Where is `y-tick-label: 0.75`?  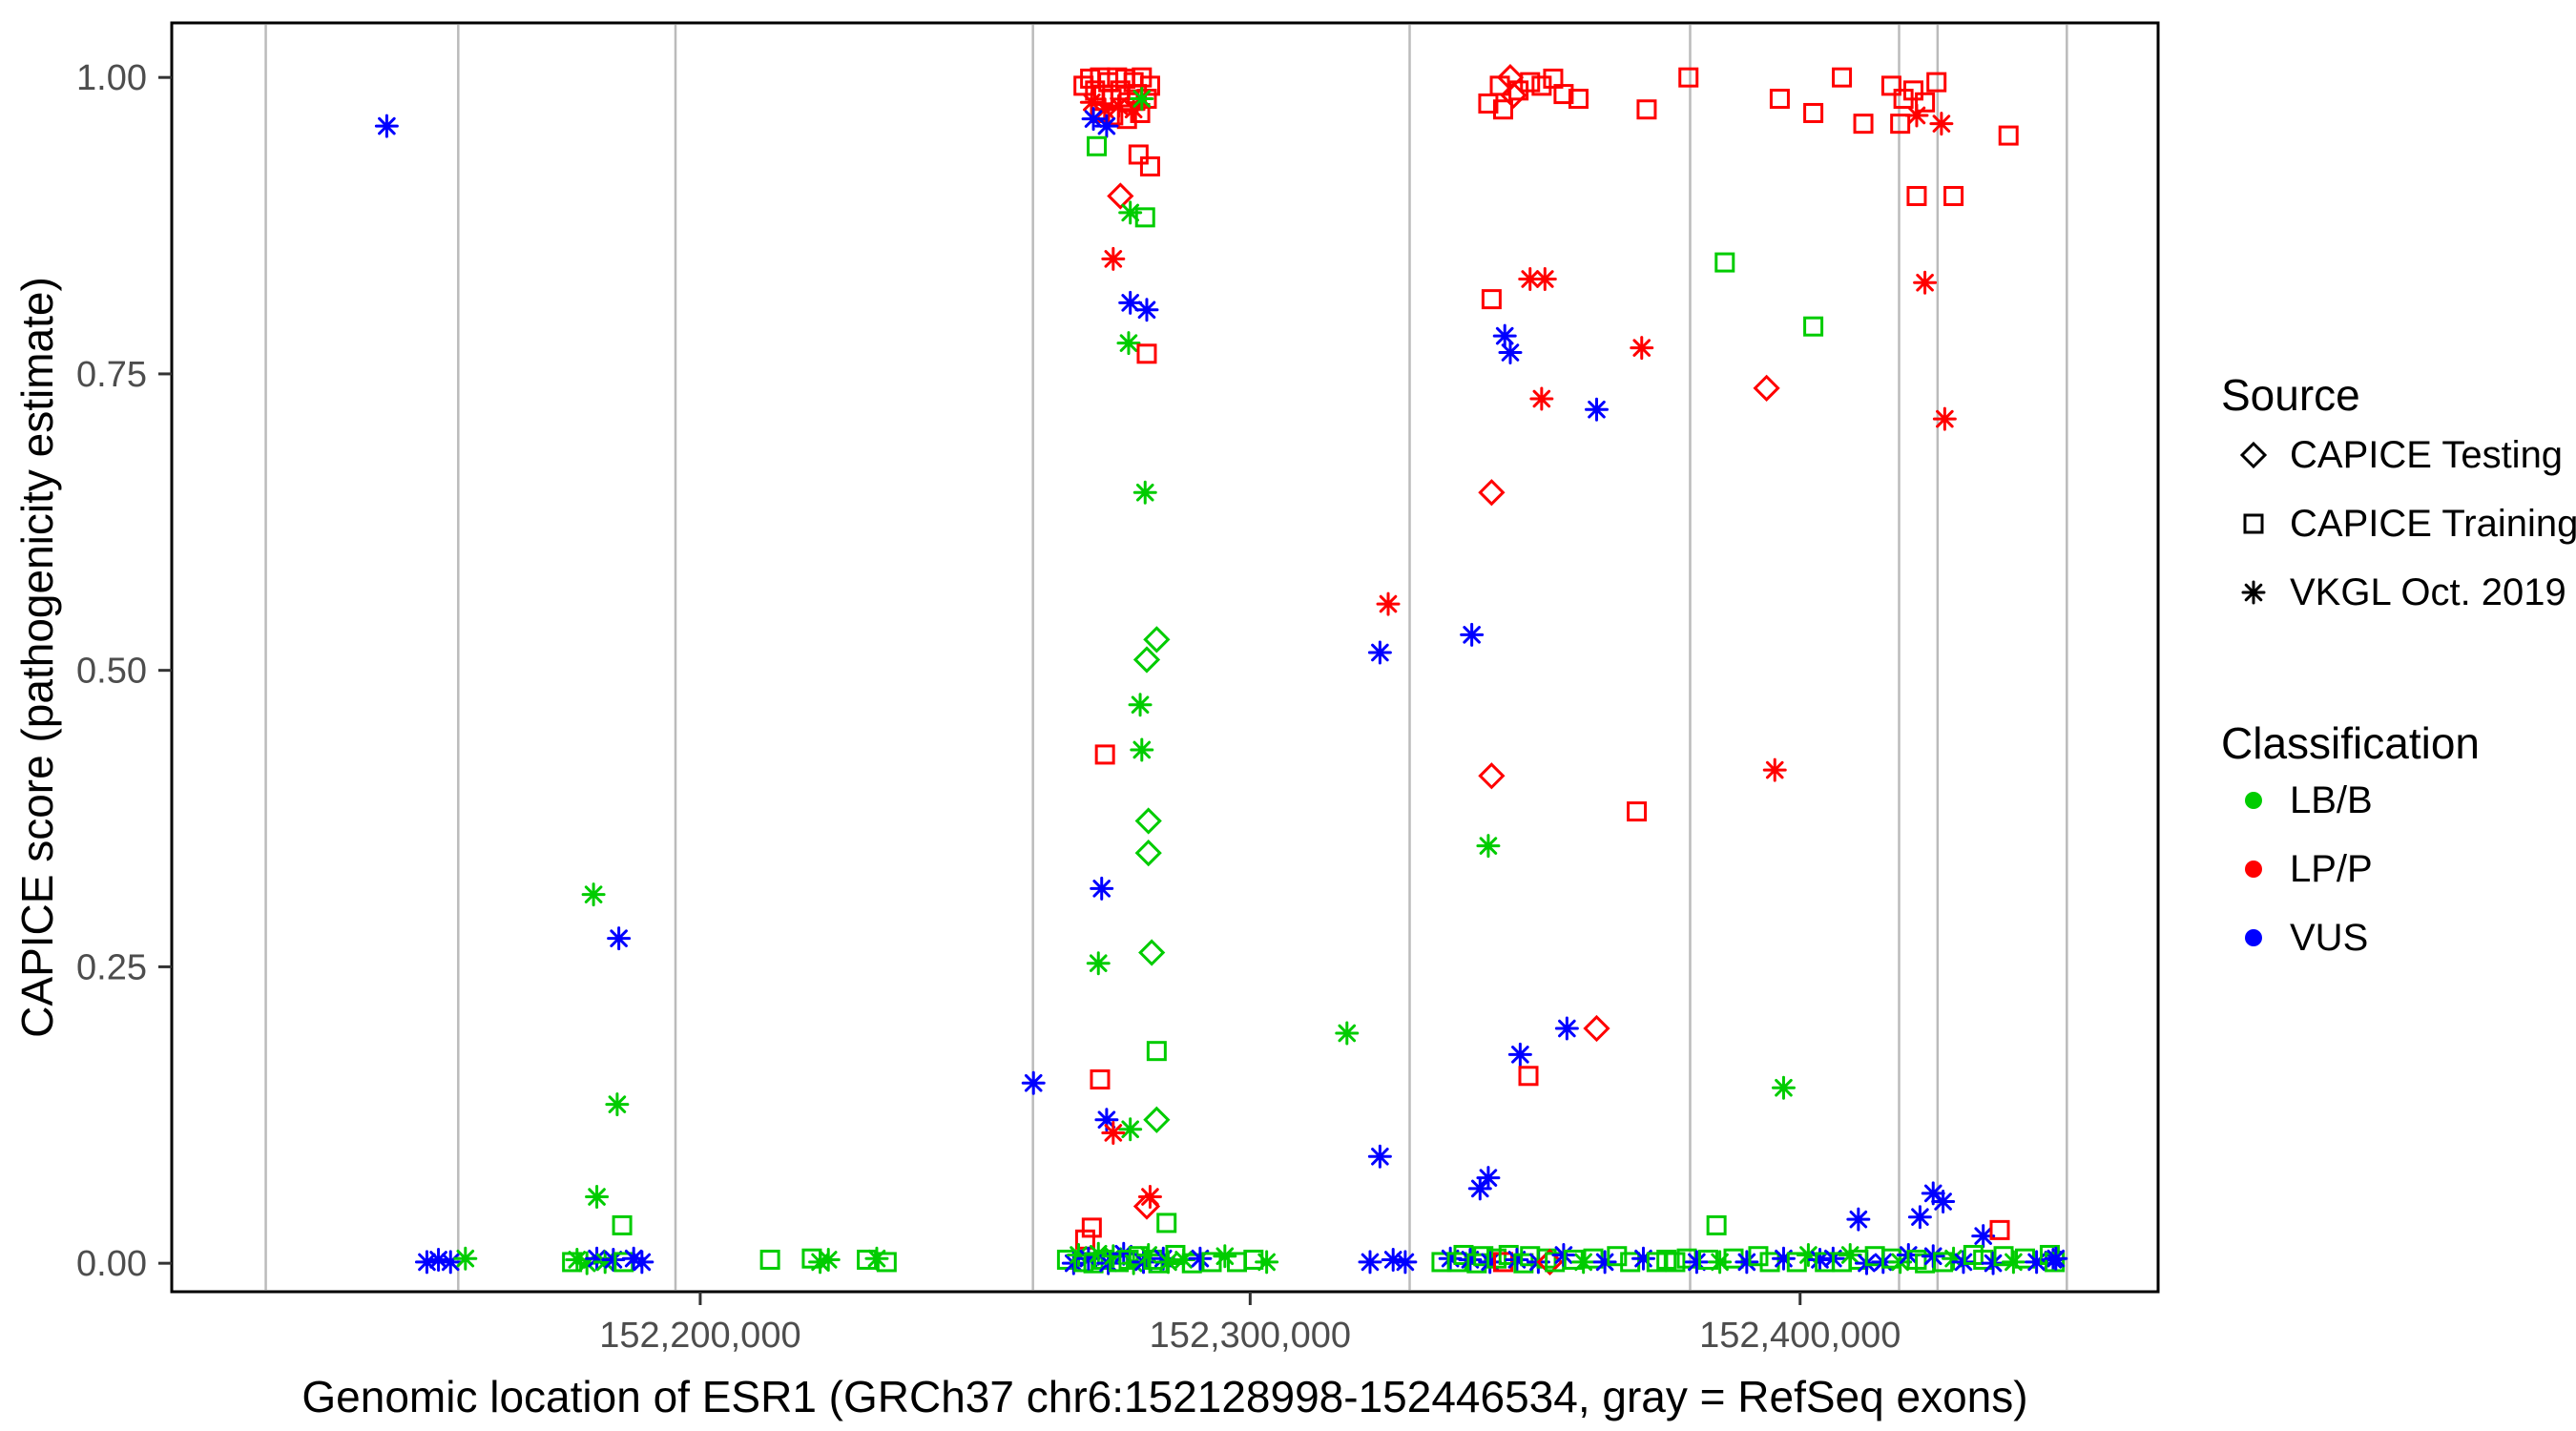 y-tick-label: 0.75 is located at coordinates (111, 375).